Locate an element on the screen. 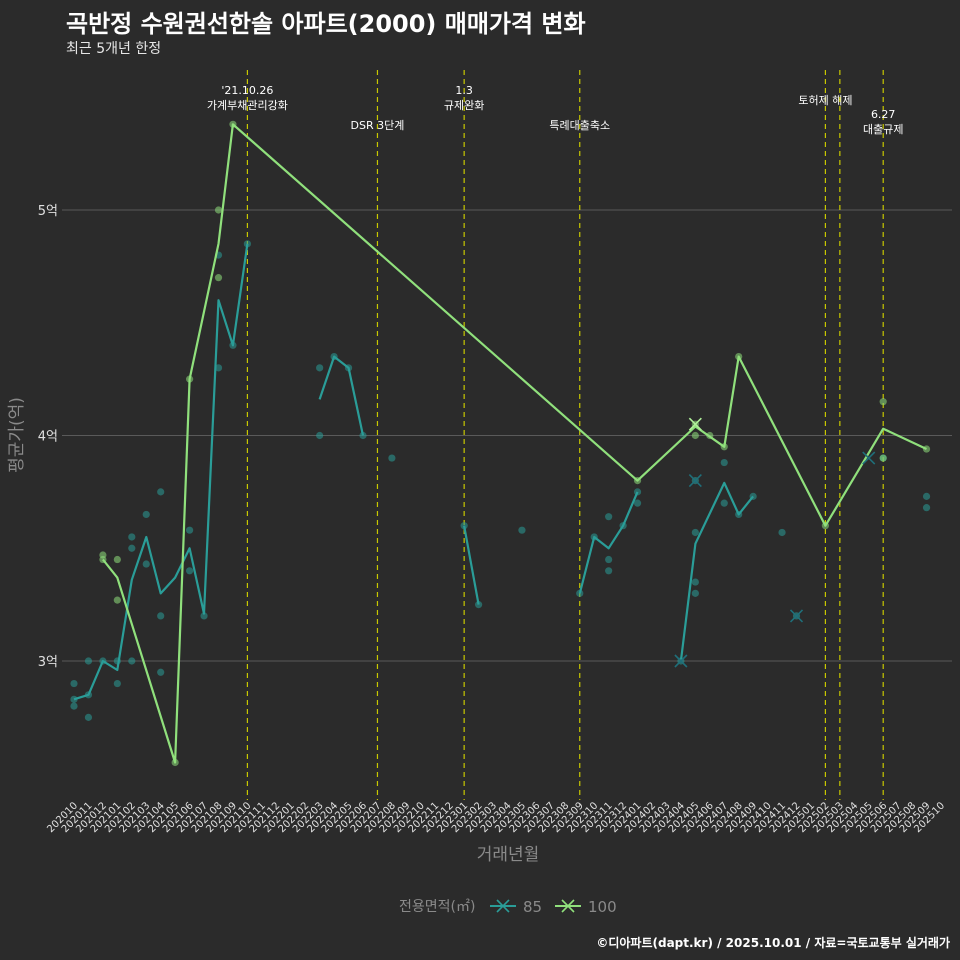 The height and width of the screenshot is (960, 960). event-annotation-label: 규제완화 is located at coordinates (464, 105).